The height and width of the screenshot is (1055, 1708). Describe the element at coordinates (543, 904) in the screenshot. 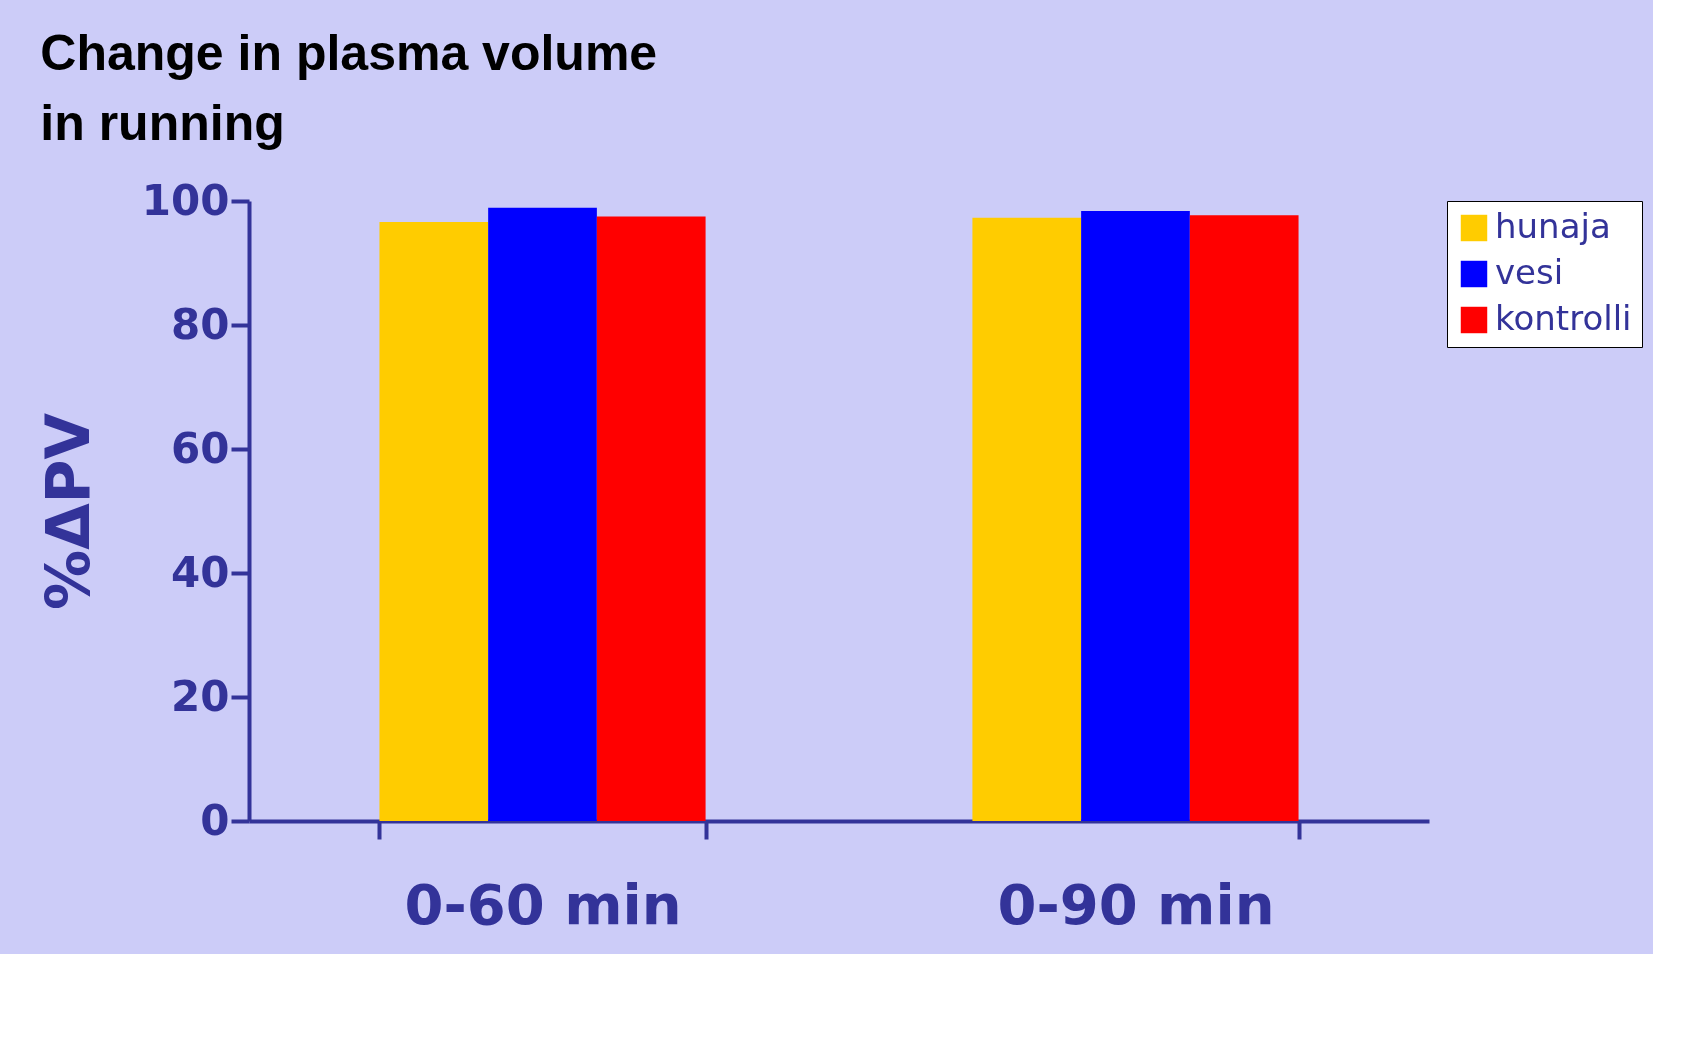

I see `x-tick-label: 0-60 min` at that location.